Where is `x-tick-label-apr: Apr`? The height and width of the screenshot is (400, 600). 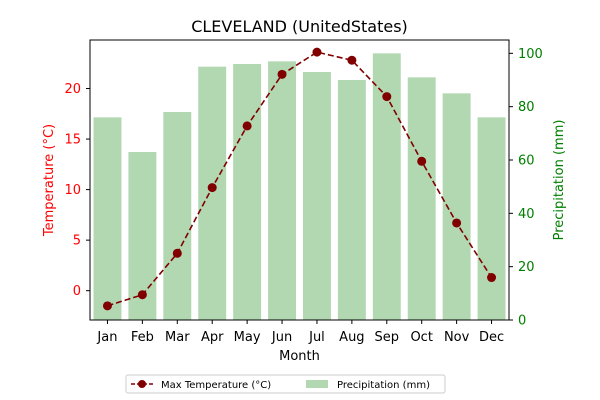 x-tick-label-apr: Apr is located at coordinates (212, 337).